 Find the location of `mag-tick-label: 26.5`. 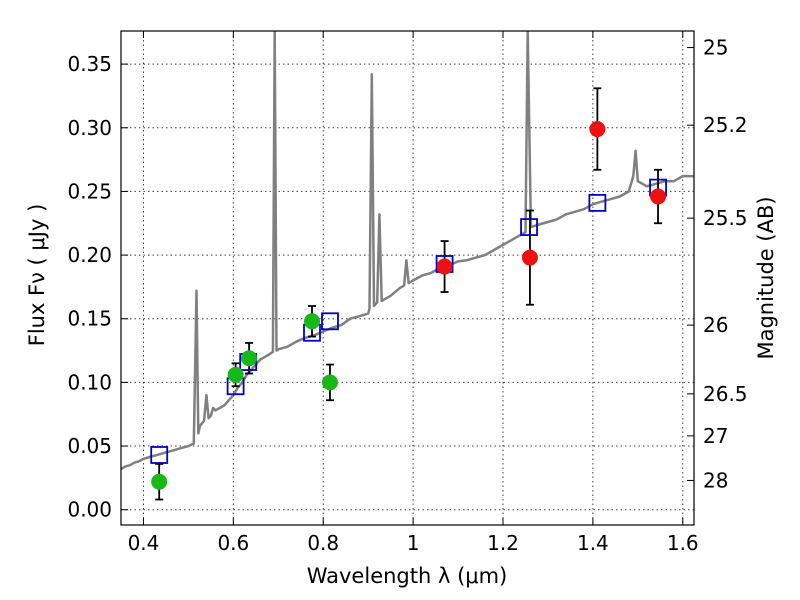

mag-tick-label: 26.5 is located at coordinates (725, 394).